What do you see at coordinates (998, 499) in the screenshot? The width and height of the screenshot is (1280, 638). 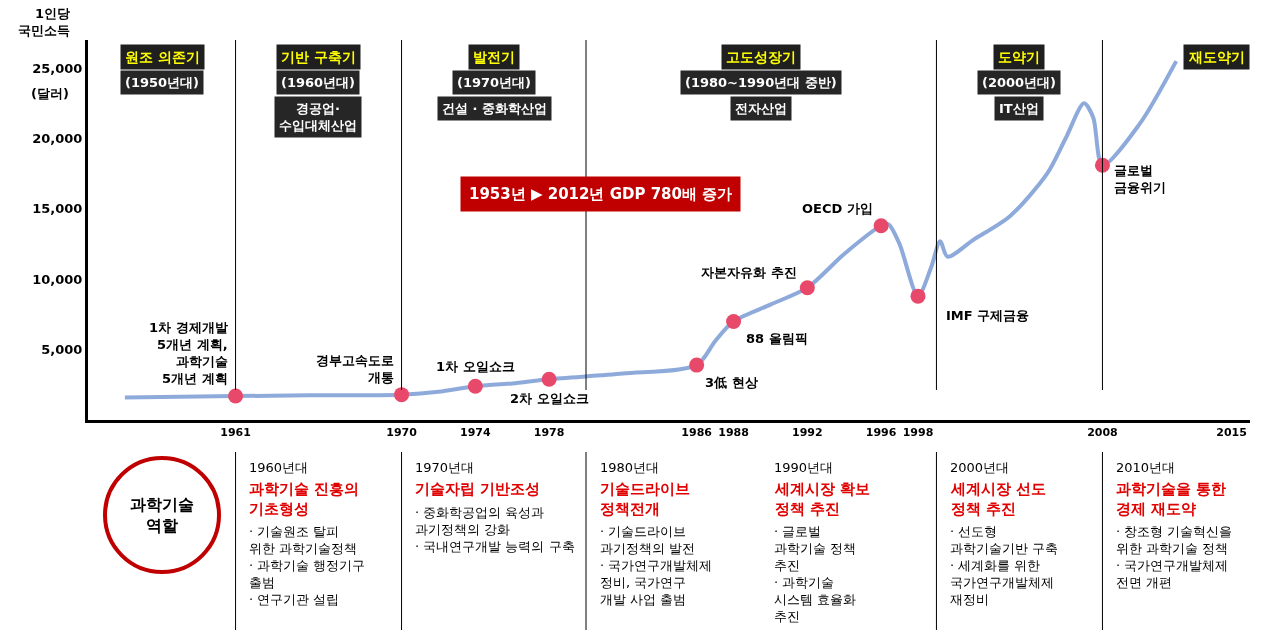 I see `text: 세계시장 선도 정책 추진` at bounding box center [998, 499].